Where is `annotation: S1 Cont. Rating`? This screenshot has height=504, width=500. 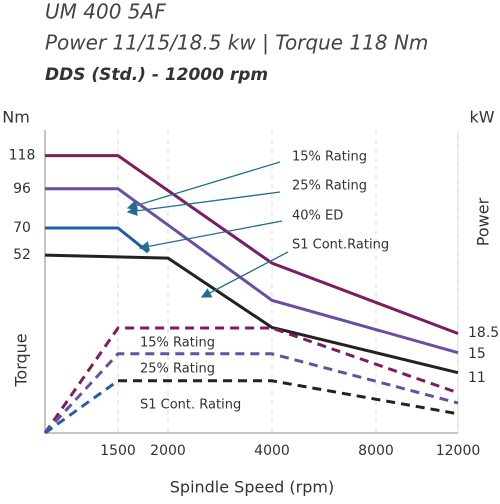
annotation: S1 Cont. Rating is located at coordinates (190, 405).